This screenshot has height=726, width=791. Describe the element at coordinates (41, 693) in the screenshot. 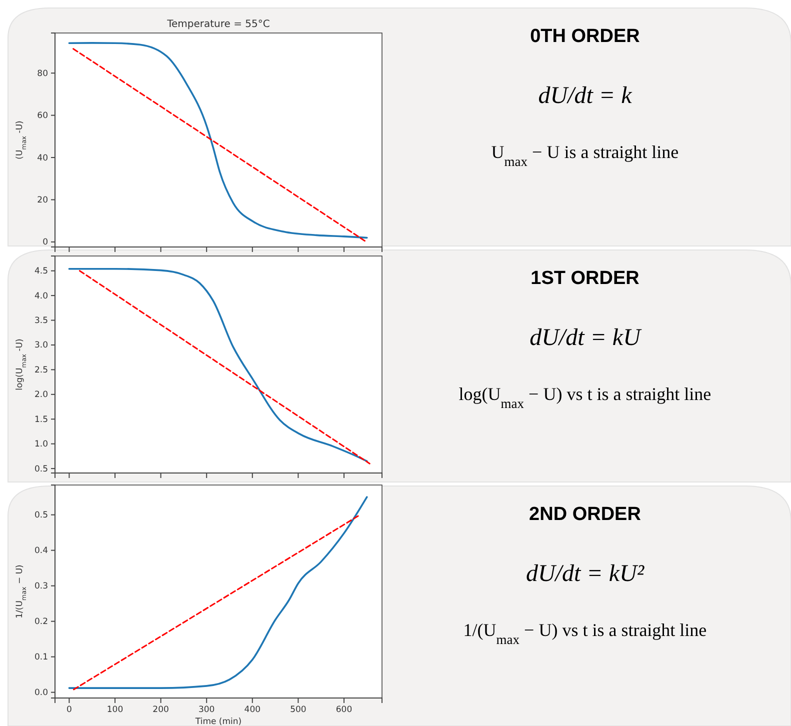

I see `y-tick-label: 0.0` at that location.